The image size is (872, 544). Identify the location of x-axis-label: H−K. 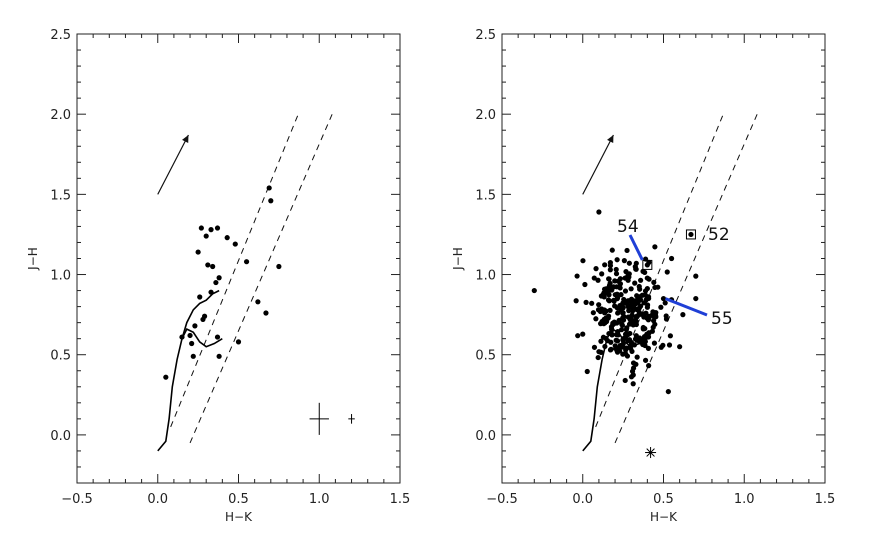
(239, 517).